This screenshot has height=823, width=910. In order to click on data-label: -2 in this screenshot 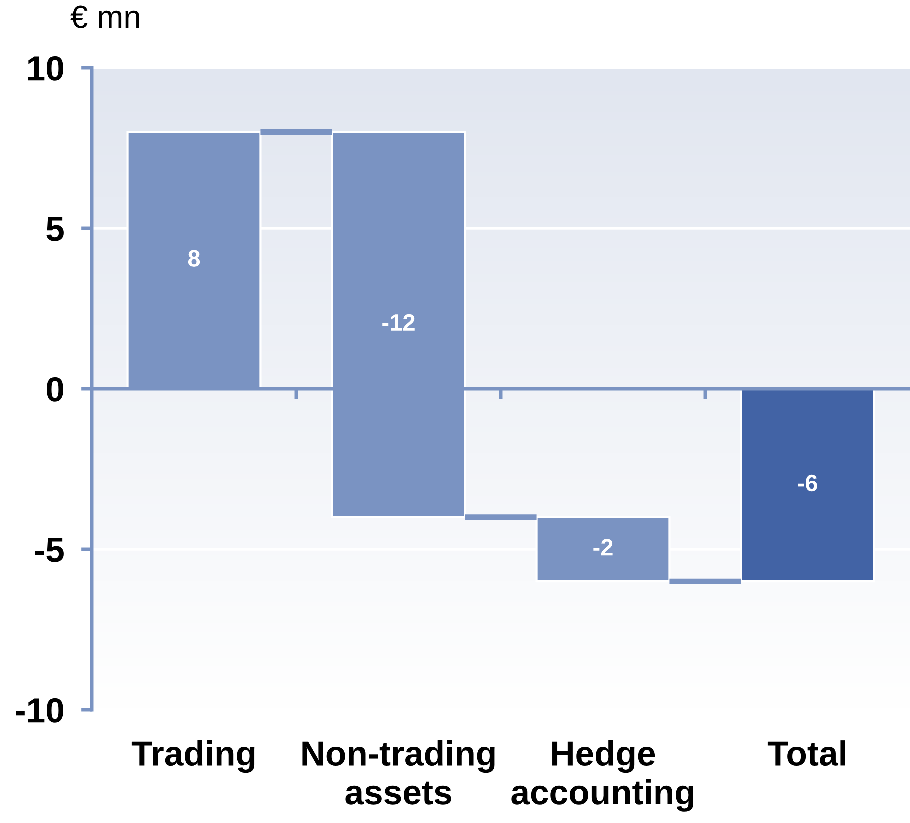, I will do `click(603, 547)`.